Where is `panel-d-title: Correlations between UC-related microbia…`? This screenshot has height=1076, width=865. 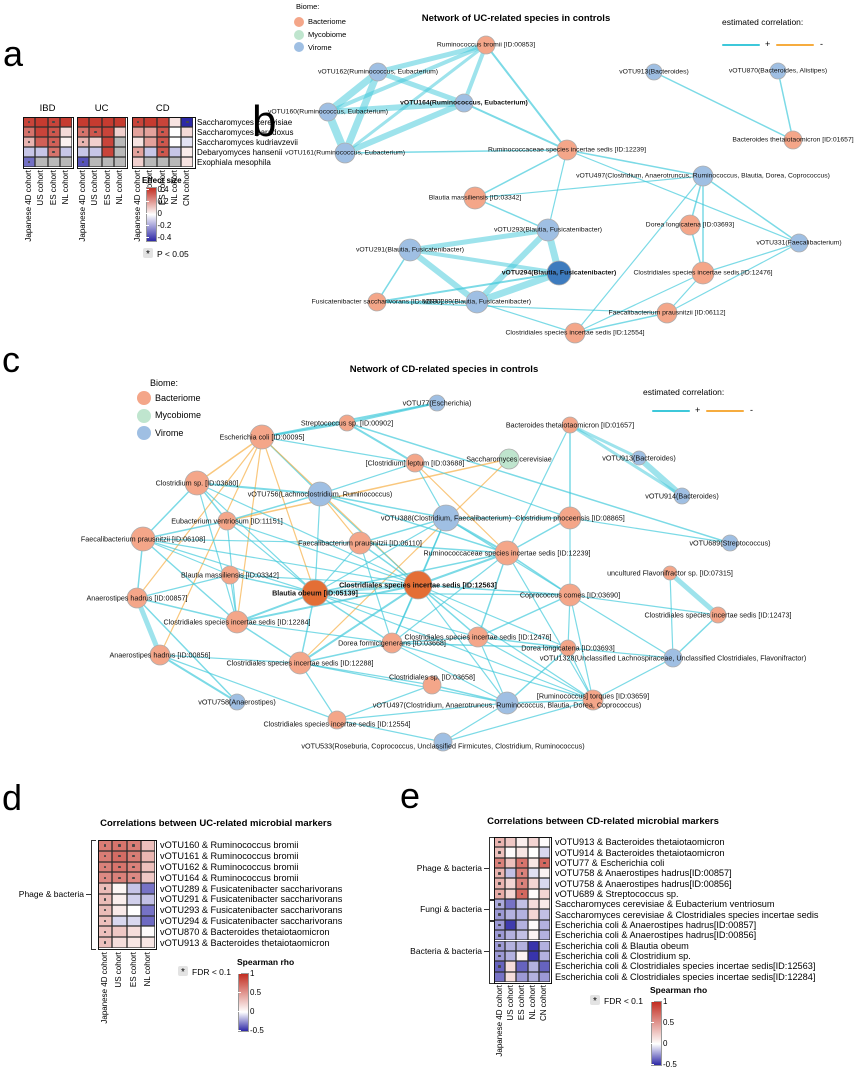
panel-d-title: Correlations between UC-related microbia… is located at coordinates (216, 823).